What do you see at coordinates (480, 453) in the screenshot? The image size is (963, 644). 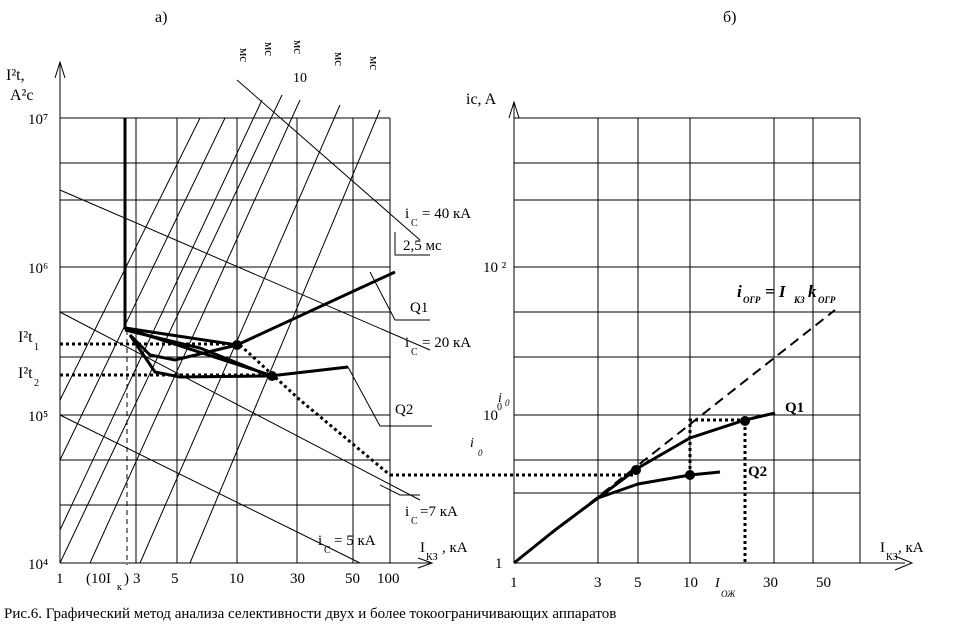 I see `panel-b-i0-sub: 0` at bounding box center [480, 453].